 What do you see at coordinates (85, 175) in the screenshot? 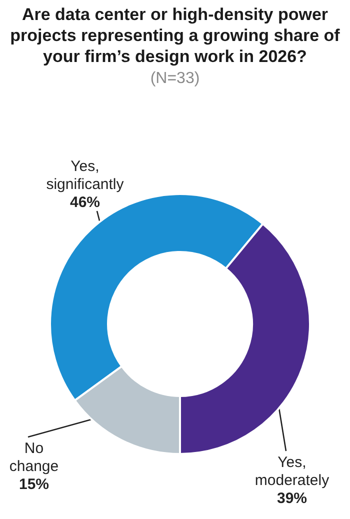
I see `slice-label: Yes, significantly` at bounding box center [85, 175].